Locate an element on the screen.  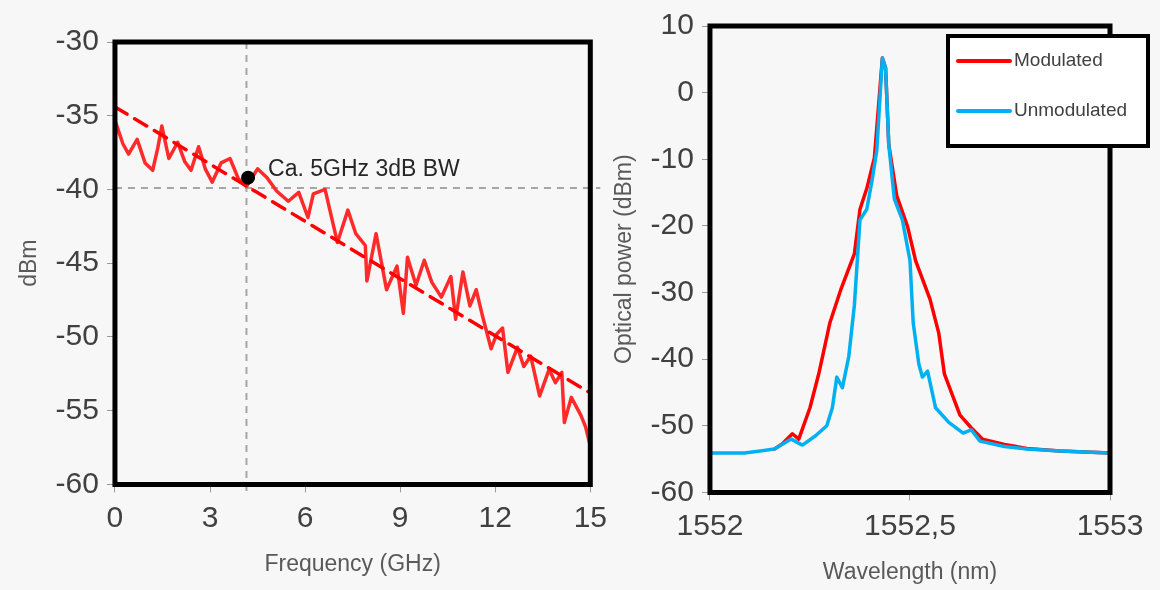
x-tick-label: 9 is located at coordinates (400, 516).